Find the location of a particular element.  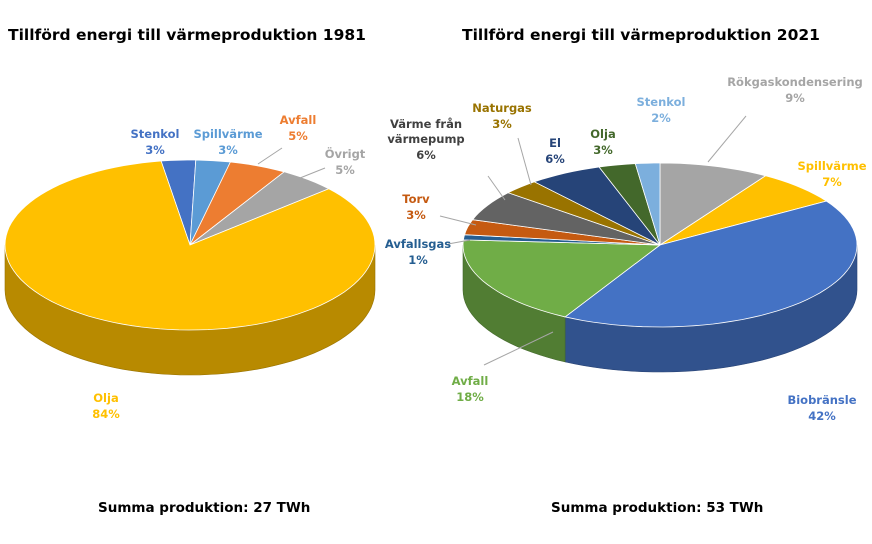

slice-label-övrigt: Övrigt 5% is located at coordinates (345, 161).